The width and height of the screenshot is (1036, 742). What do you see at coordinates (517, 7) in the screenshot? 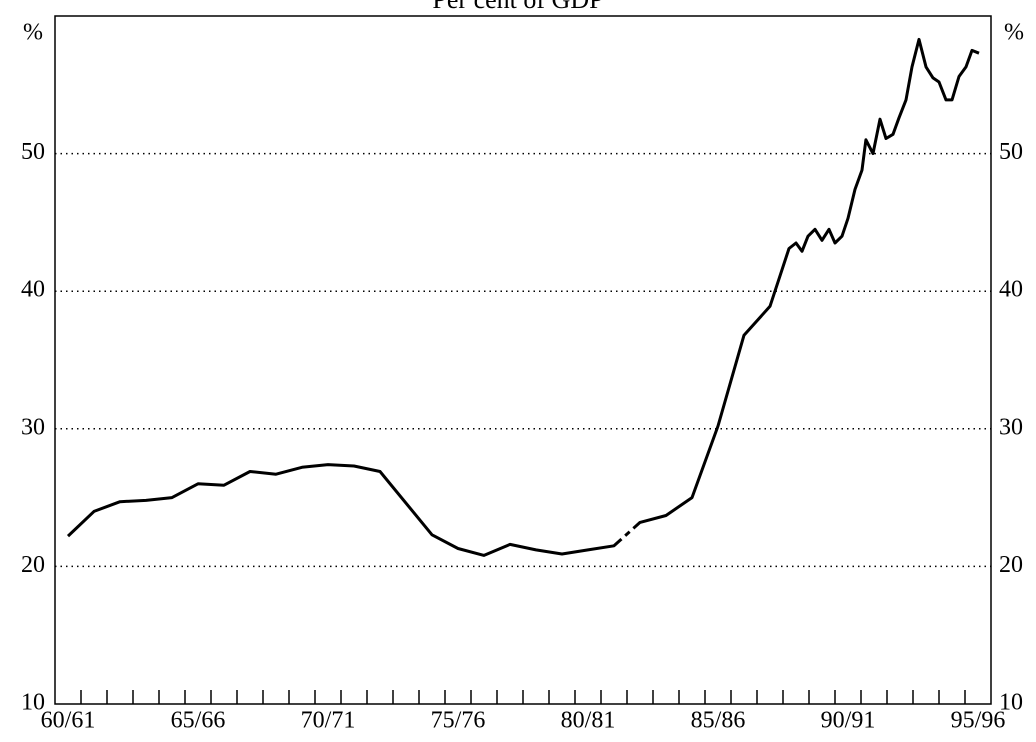
I see `chart-title: Per cent of GDP` at bounding box center [517, 7].